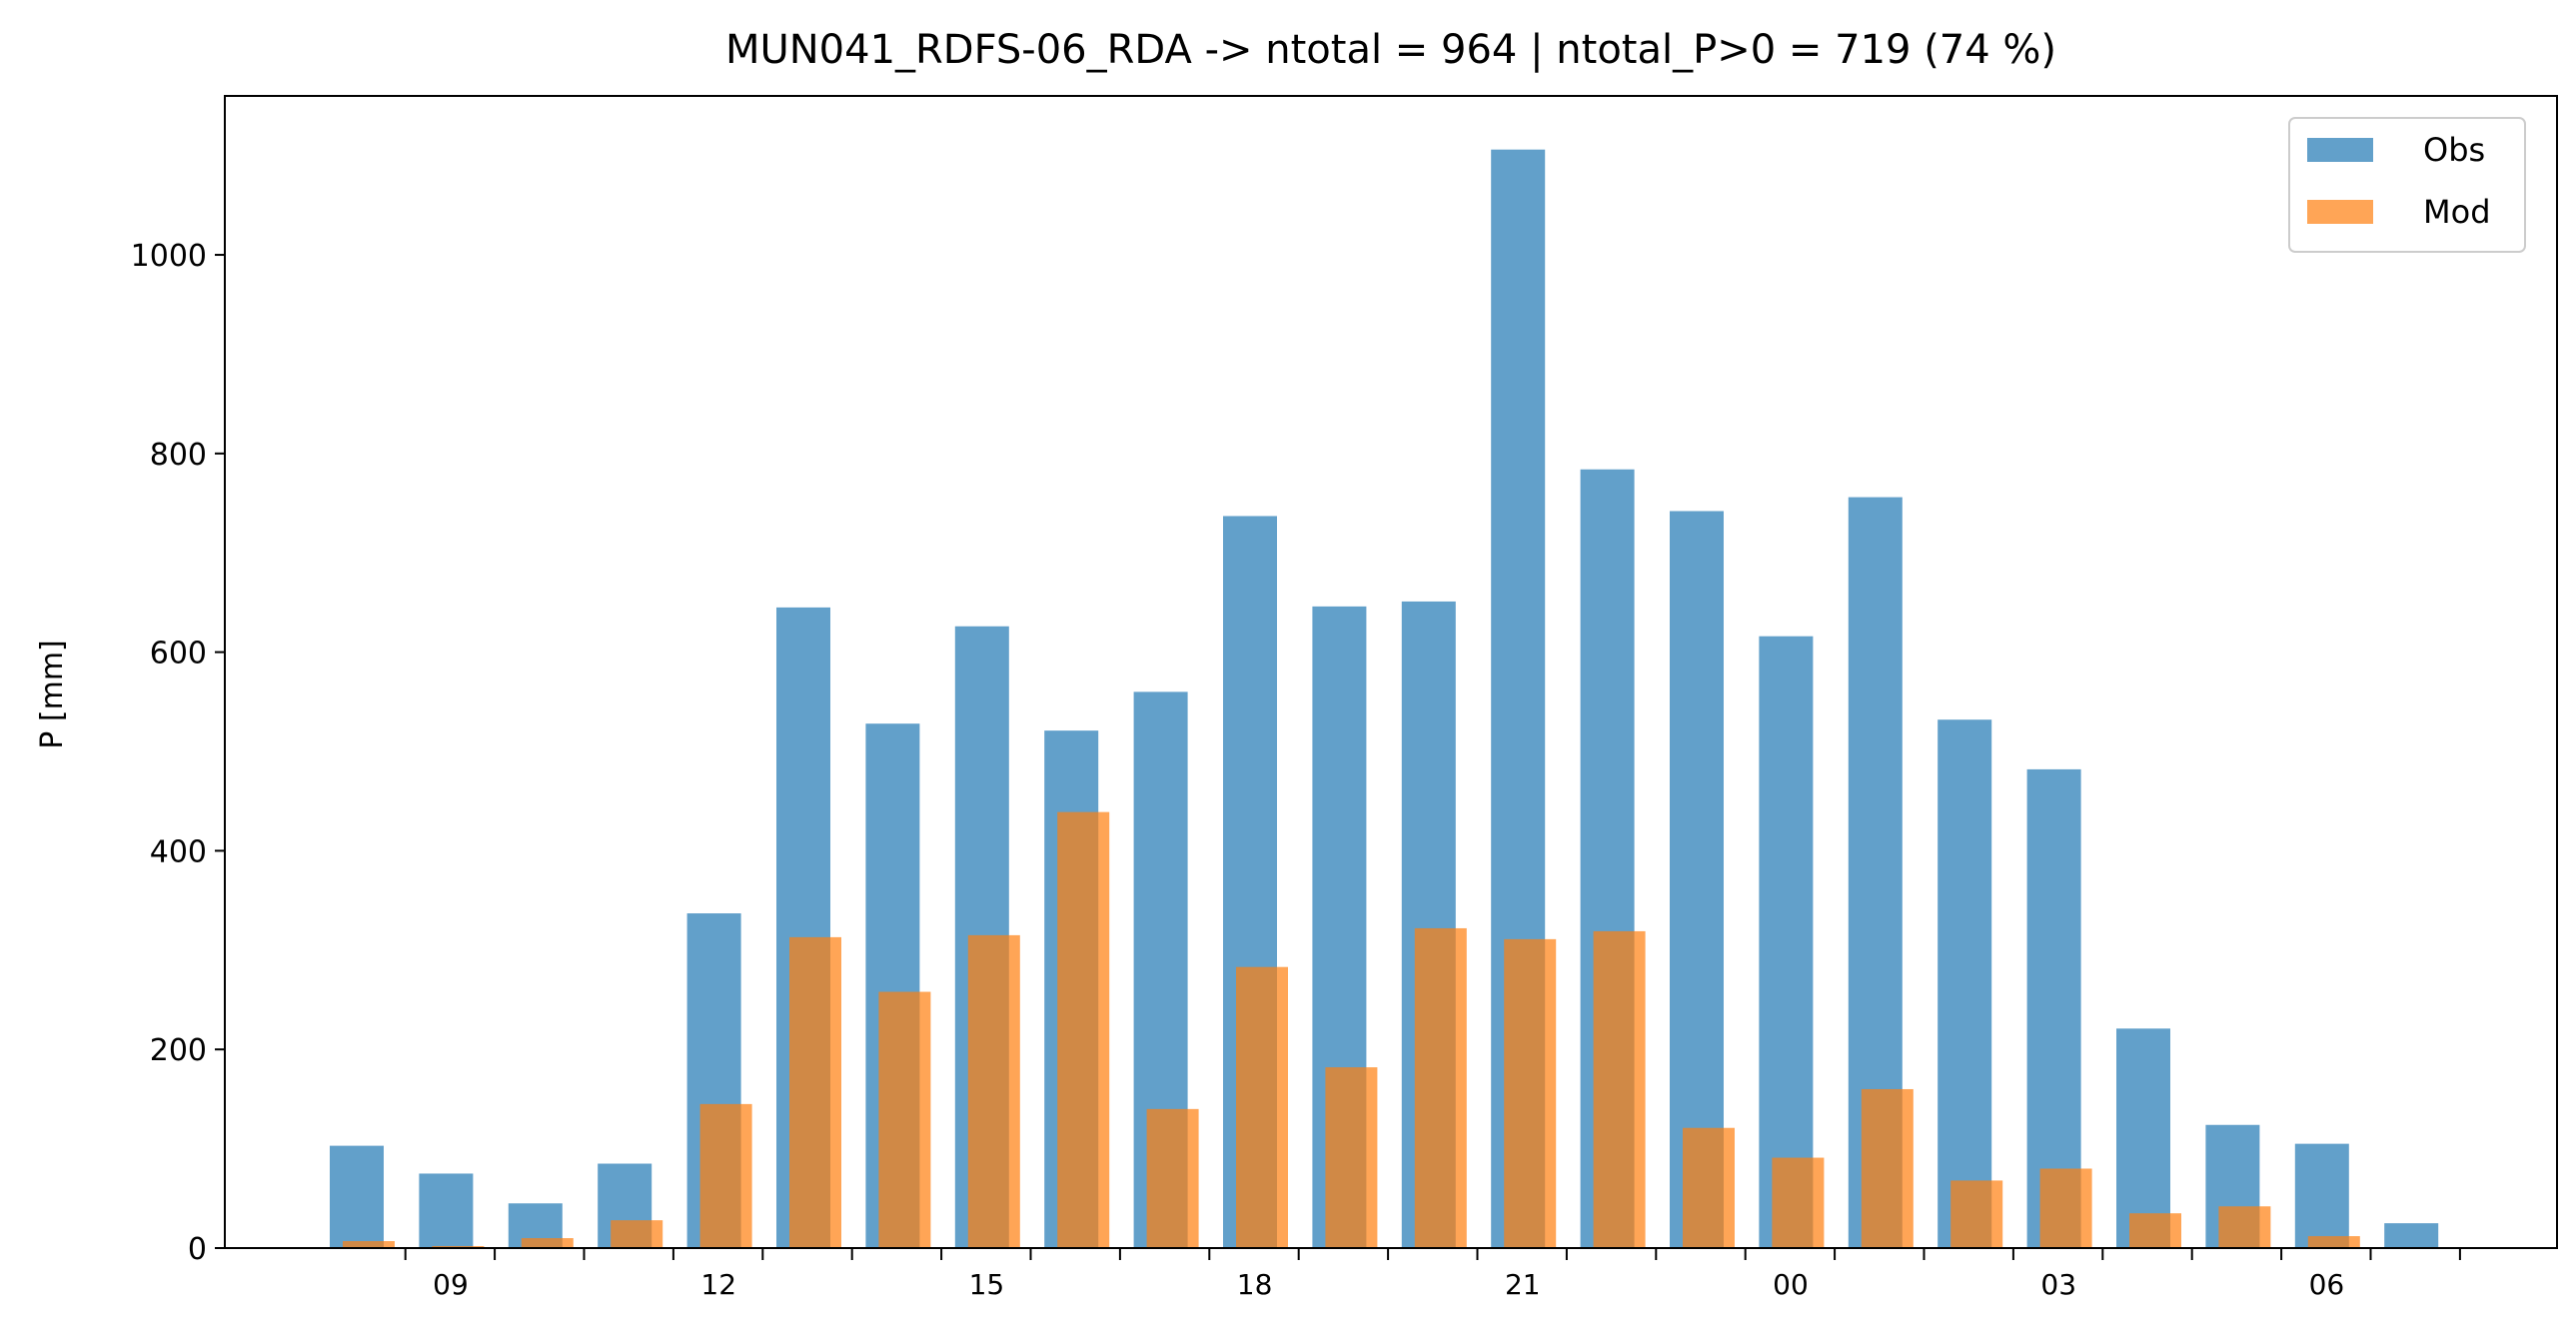  Describe the element at coordinates (718, 1284) in the screenshot. I see `x-tick-label: 12` at that location.